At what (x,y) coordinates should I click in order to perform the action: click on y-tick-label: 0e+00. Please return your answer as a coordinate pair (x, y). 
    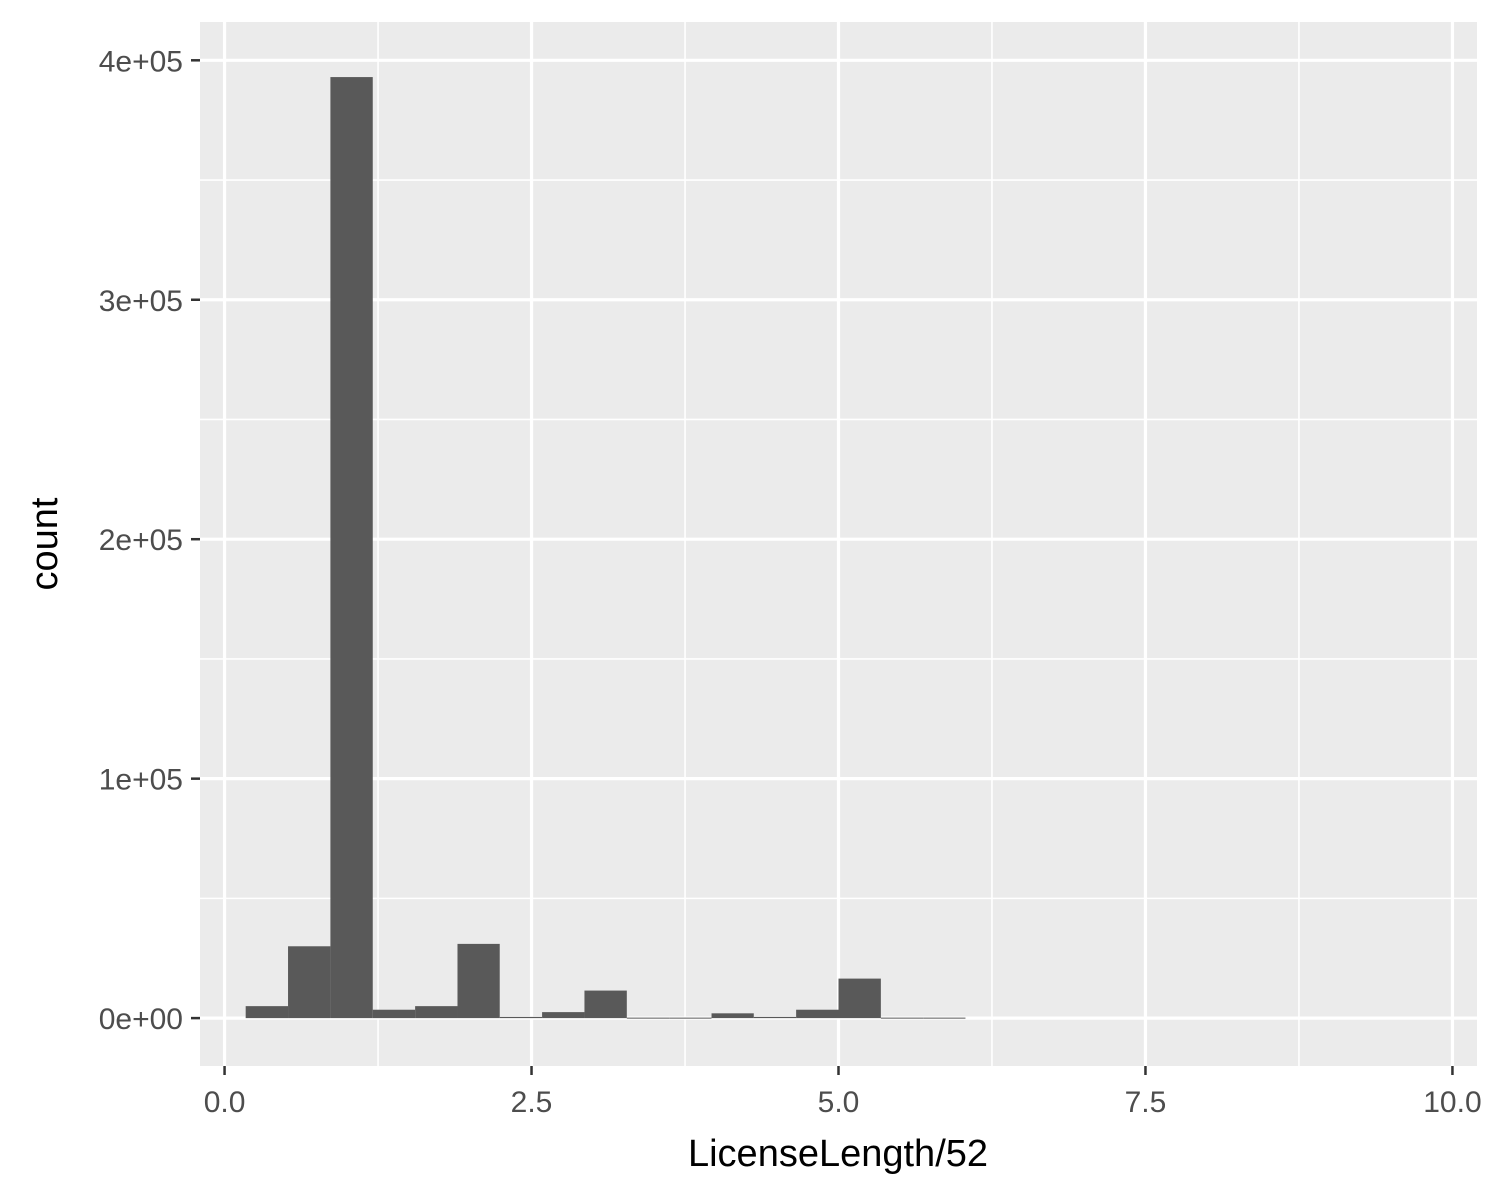
    Looking at the image, I should click on (141, 1019).